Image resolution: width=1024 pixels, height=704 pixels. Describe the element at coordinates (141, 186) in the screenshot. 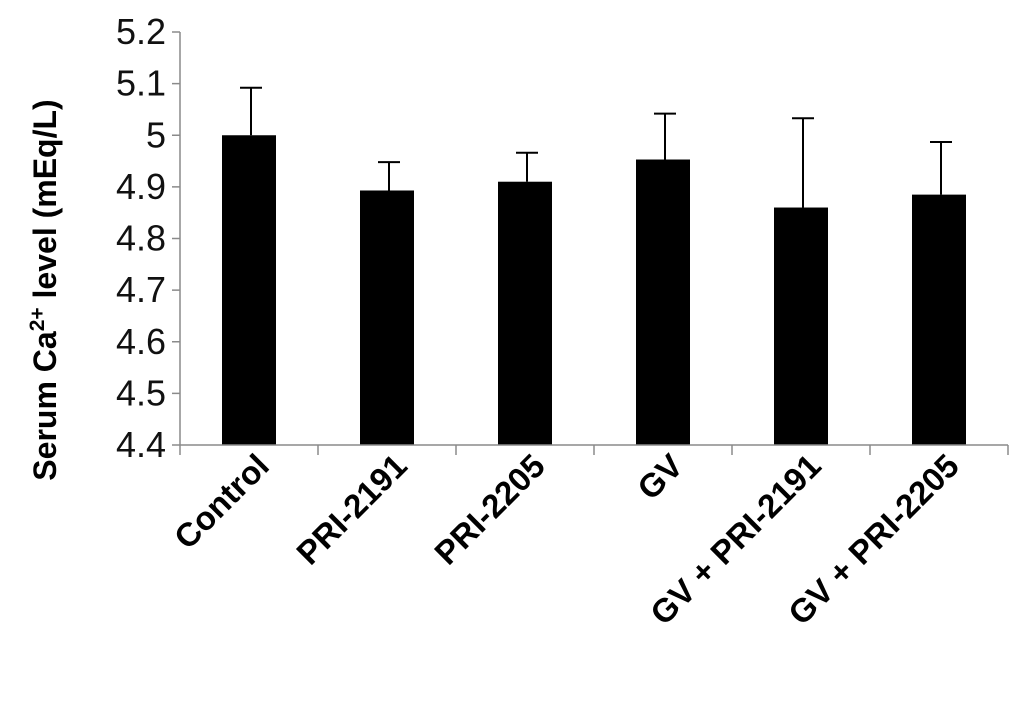

I see `y-tick-label: 4.9` at that location.